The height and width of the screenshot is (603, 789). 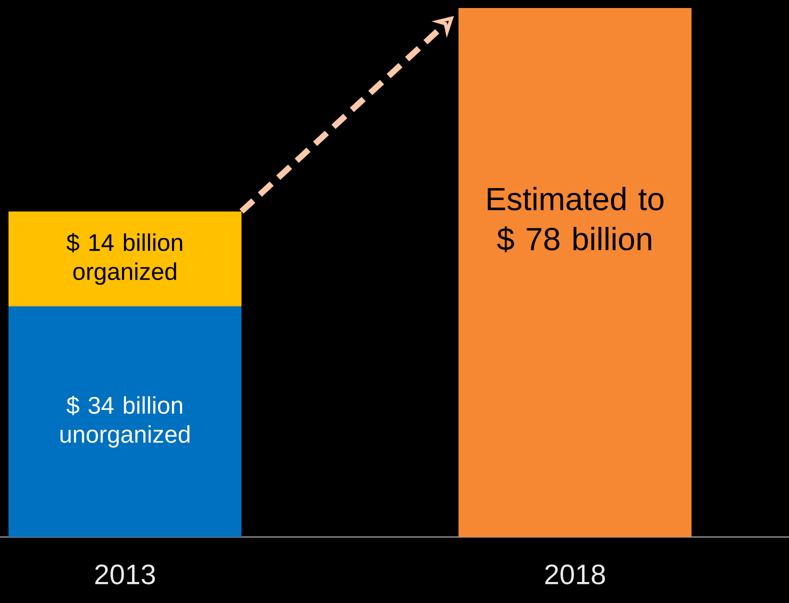 I want to click on data-label: $ 14 billion organized, so click(x=124, y=259).